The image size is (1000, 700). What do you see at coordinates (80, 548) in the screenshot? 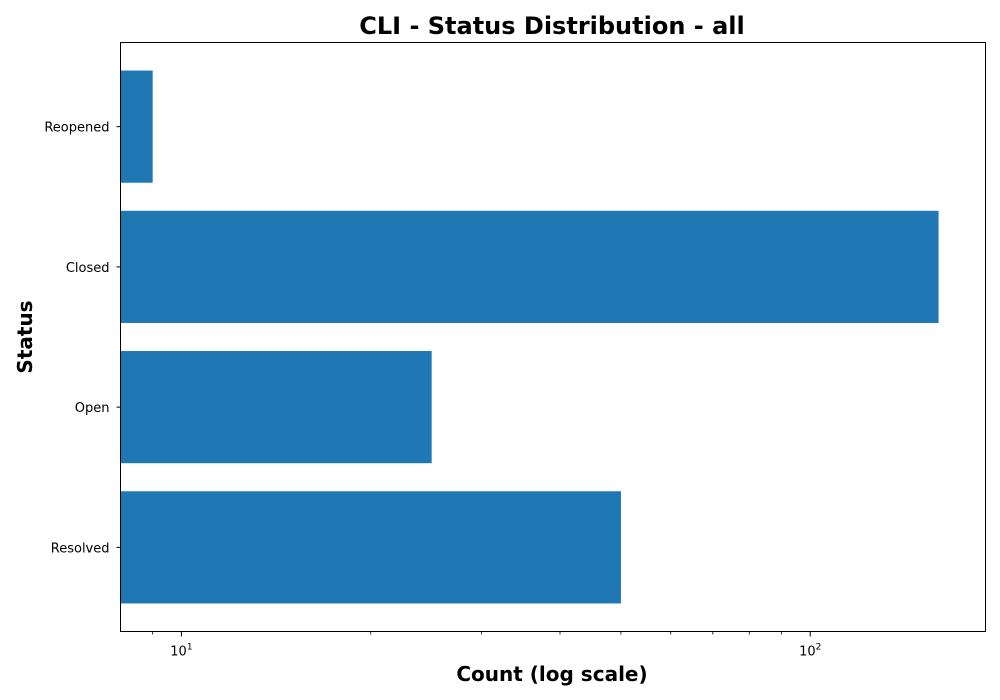
I see `y-tick-label: Resolved` at bounding box center [80, 548].